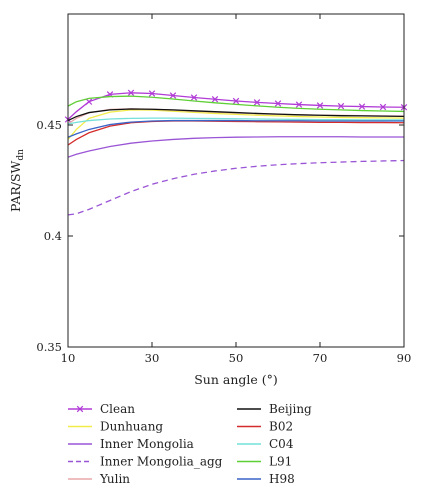 This screenshot has height=500, width=423. What do you see at coordinates (114, 479) in the screenshot?
I see `legend-label-0-4: Yulin` at bounding box center [114, 479].